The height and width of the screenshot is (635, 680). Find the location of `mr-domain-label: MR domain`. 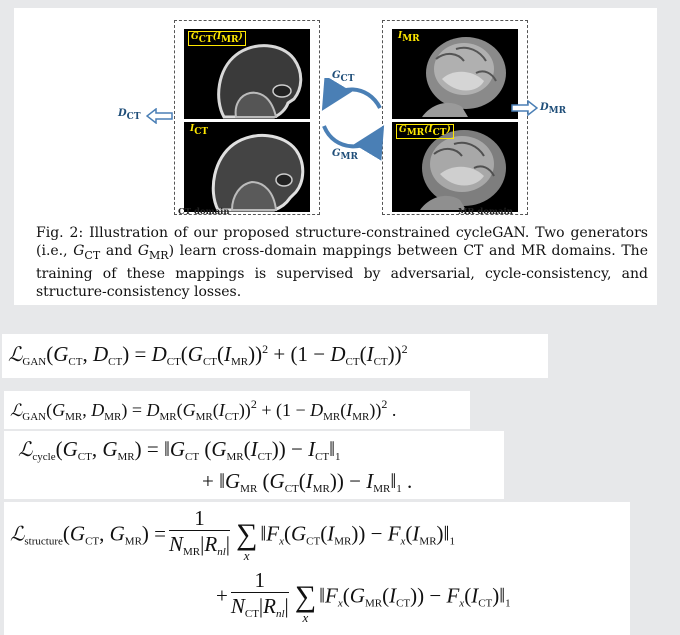

mr-domain-label: MR domain is located at coordinates (485, 212).